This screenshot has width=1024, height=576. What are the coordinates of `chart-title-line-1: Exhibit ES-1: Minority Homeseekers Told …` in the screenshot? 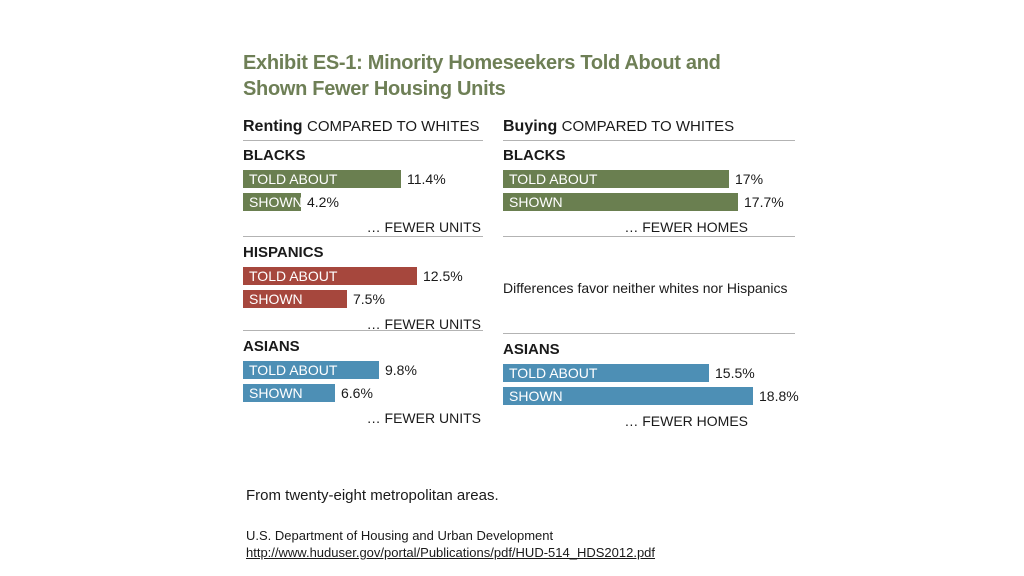 It's located at (482, 63).